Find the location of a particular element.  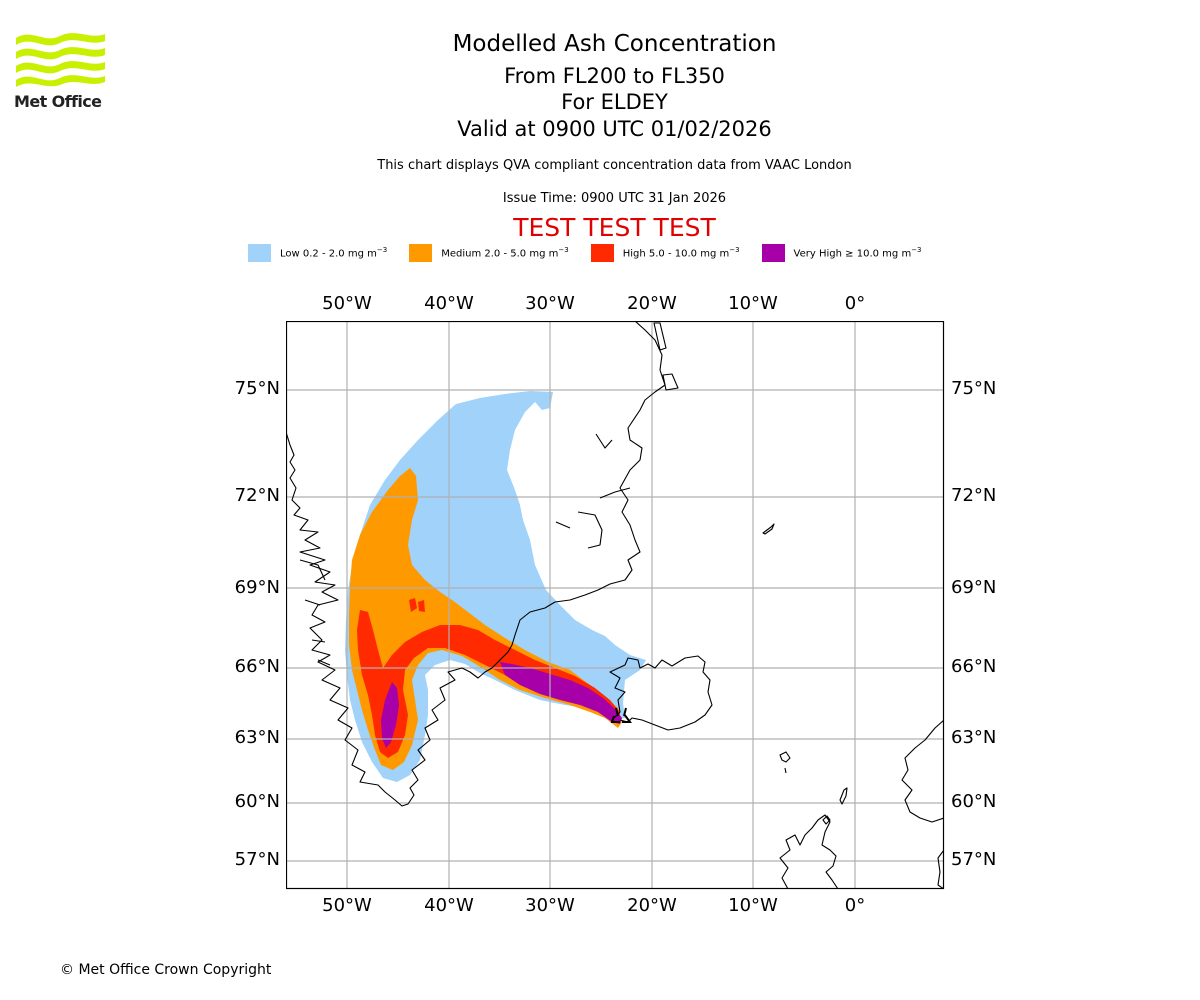

legend-swatch-very-high is located at coordinates (773, 253).